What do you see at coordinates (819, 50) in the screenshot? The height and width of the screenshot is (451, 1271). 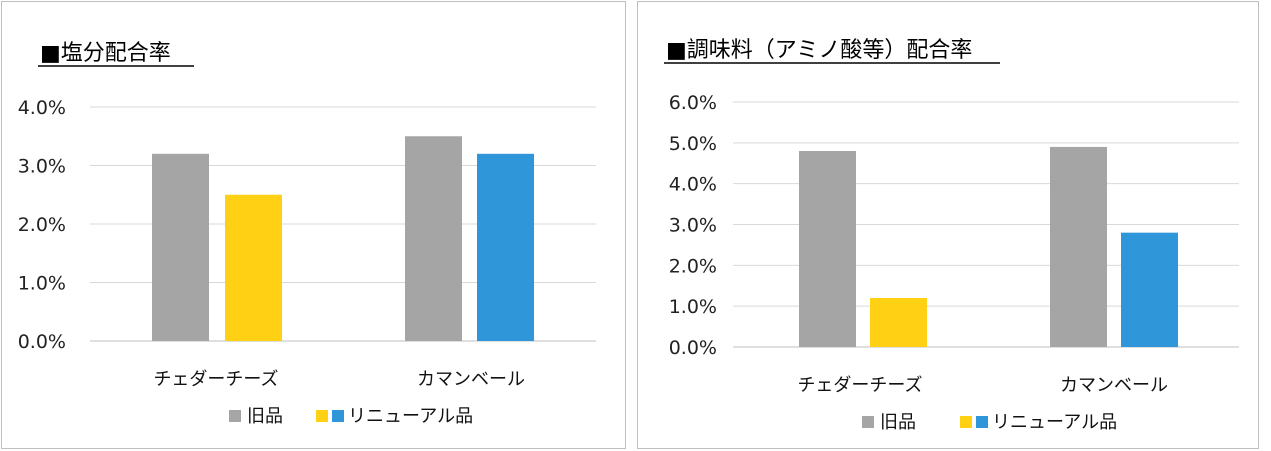 I see `chart-title: ■調味料（アミノ酸等）配合率` at bounding box center [819, 50].